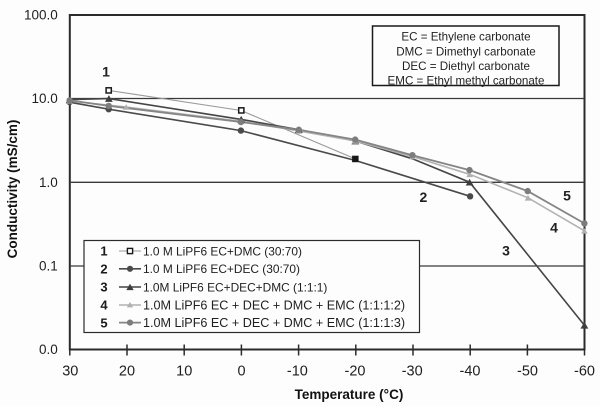  What do you see at coordinates (12, 189) in the screenshot?
I see `svg-text: Conductivity (mS/cm)` at bounding box center [12, 189].